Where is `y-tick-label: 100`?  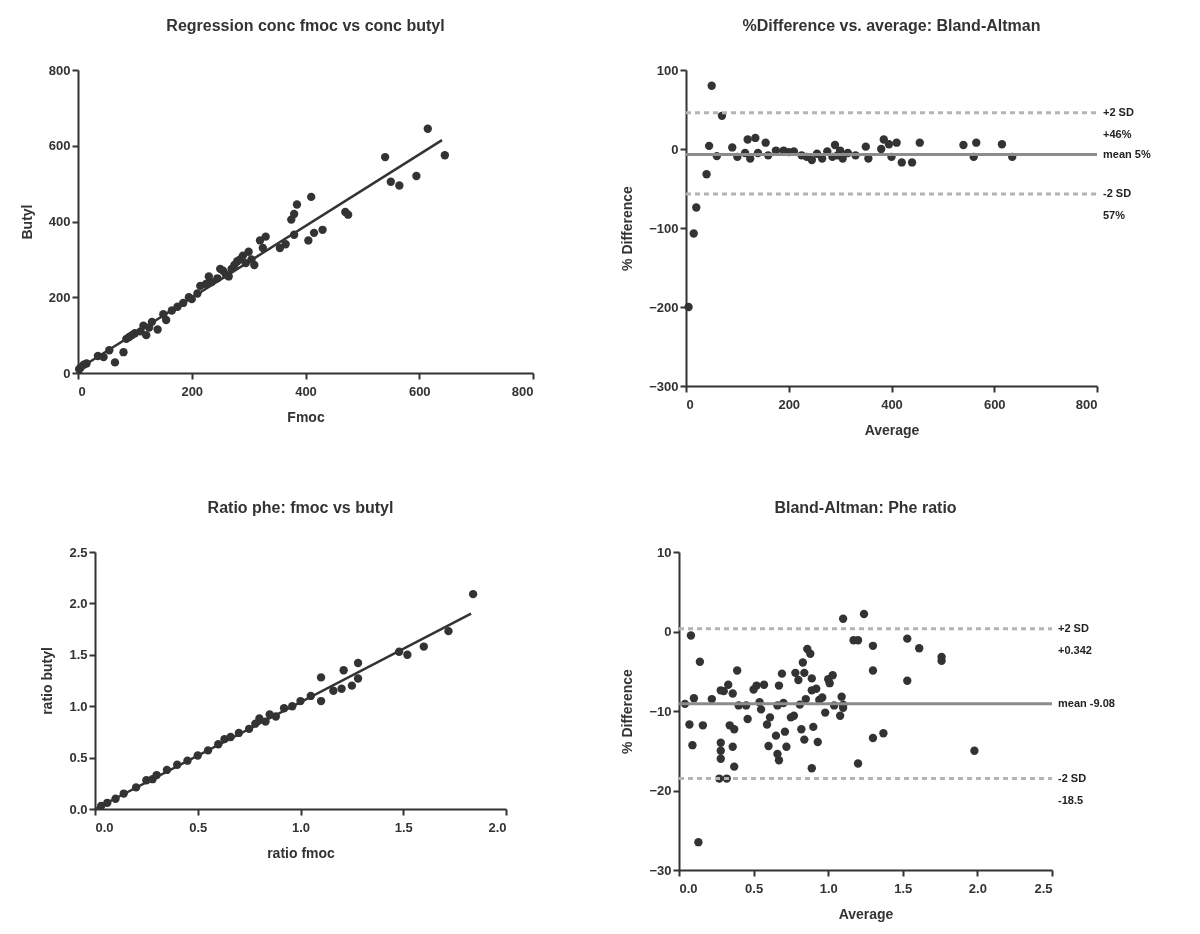
y-tick-label: 100 is located at coordinates (667, 70).